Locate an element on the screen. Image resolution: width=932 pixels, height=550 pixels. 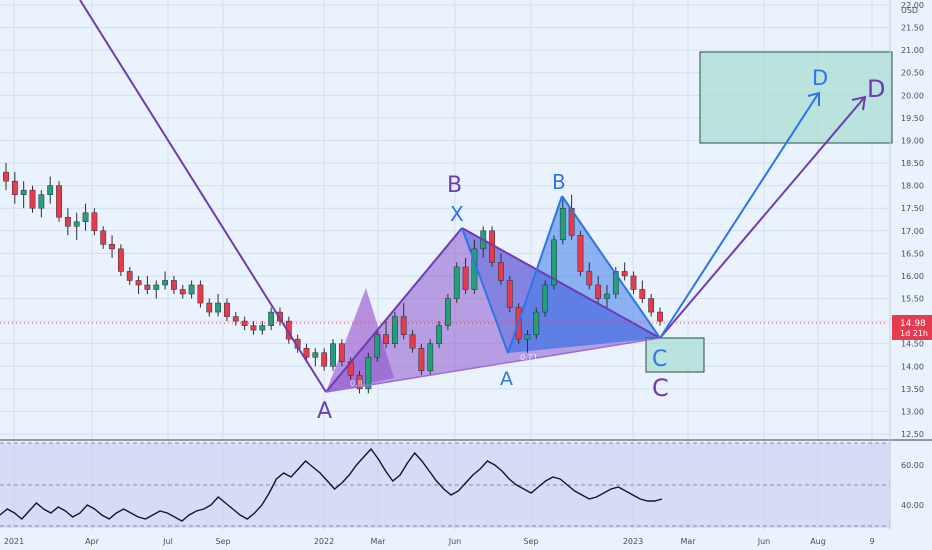
target-zone-lower is located at coordinates (675, 355).